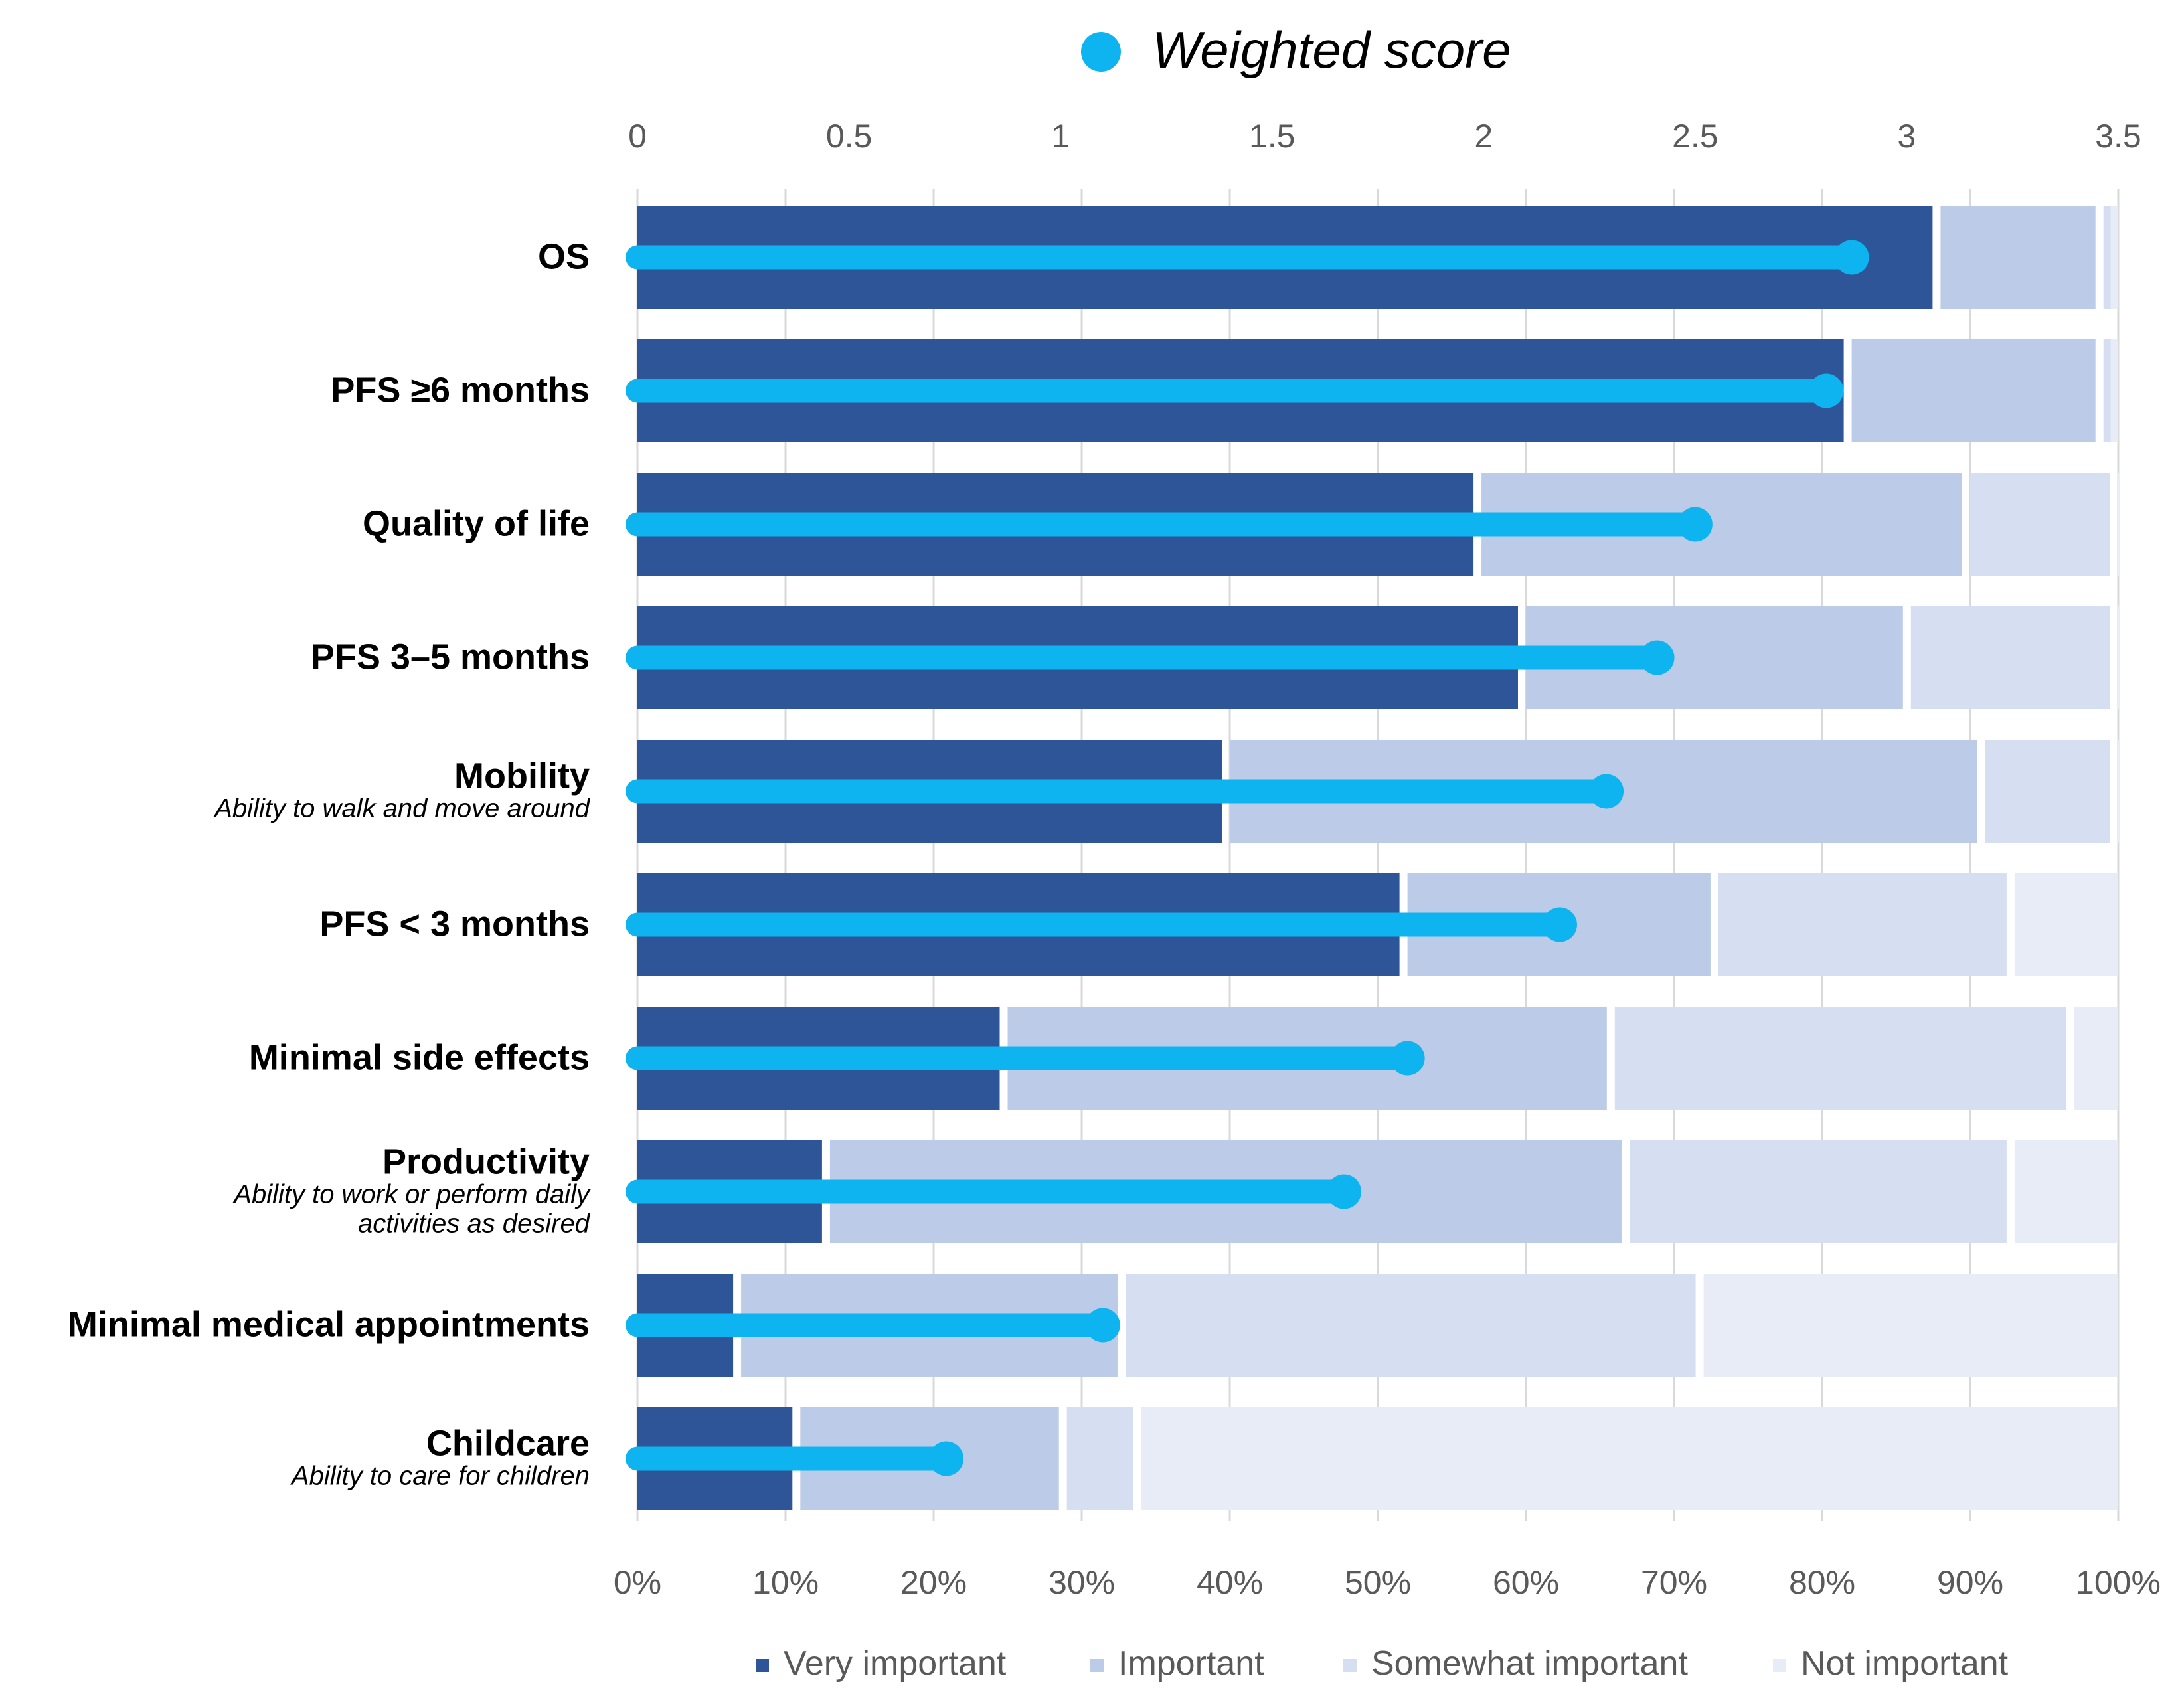 Image resolution: width=2178 pixels, height=1708 pixels. Describe the element at coordinates (1101, 52) in the screenshot. I see `weighted-score-legend-marker` at that location.